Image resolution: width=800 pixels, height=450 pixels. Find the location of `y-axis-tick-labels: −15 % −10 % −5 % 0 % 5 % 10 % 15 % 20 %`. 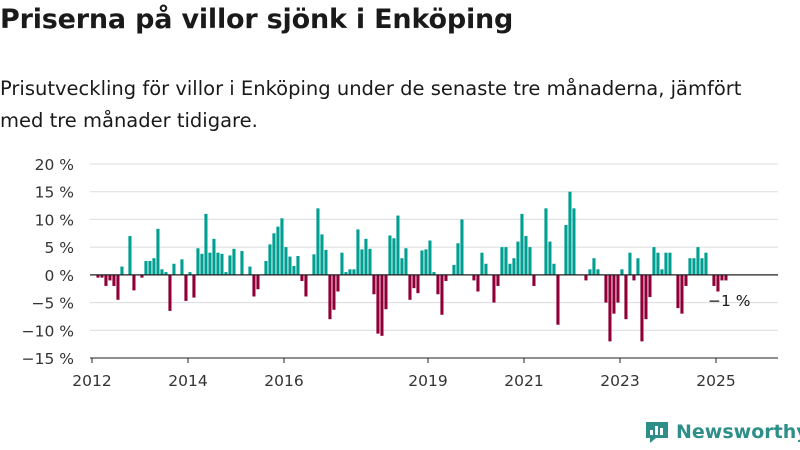

y-axis-tick-labels: −15 % −10 % −5 % 0 % 5 % 10 % 15 % 20 % is located at coordinates (48, 262).